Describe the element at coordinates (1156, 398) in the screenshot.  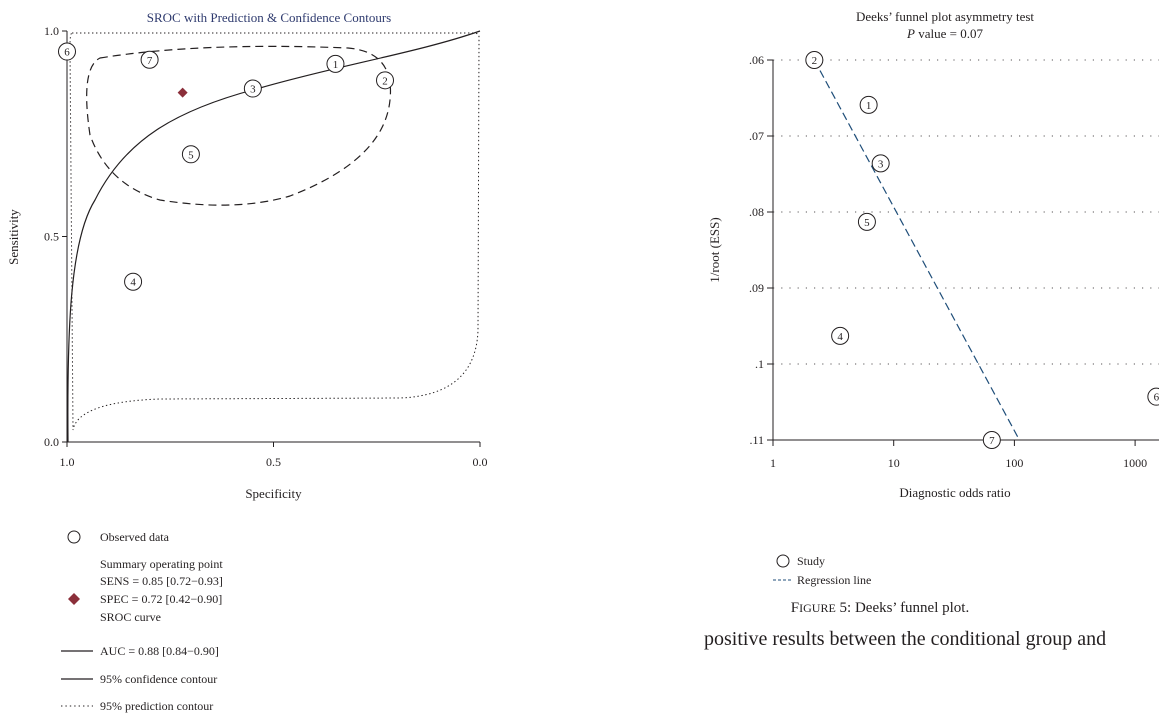
I see `funnel-study-6-label: 6` at that location.